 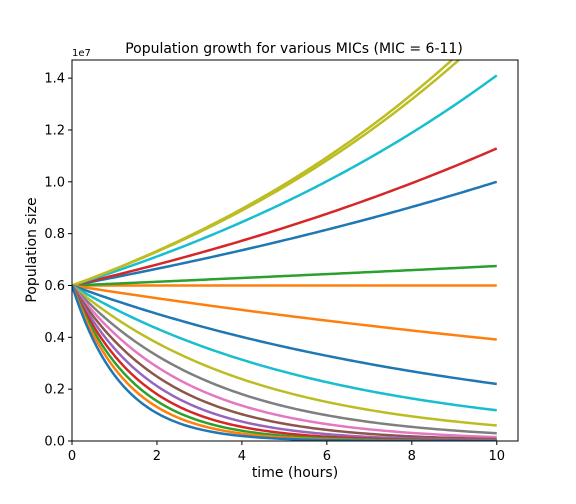 What do you see at coordinates (242, 456) in the screenshot?
I see `x-tick-label: 4` at bounding box center [242, 456].